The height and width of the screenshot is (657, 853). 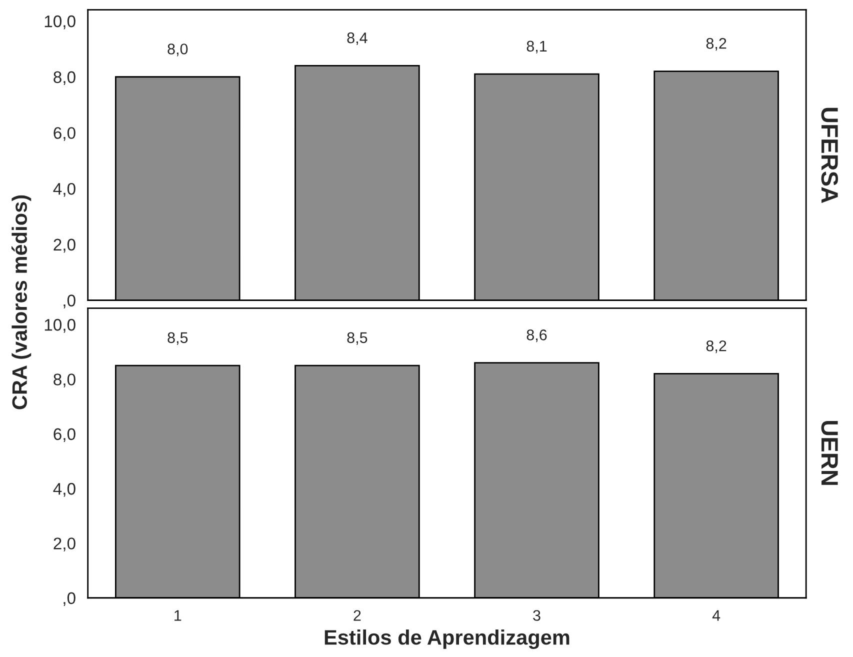 What do you see at coordinates (536, 336) in the screenshot?
I see `data-label: 8,6` at bounding box center [536, 336].